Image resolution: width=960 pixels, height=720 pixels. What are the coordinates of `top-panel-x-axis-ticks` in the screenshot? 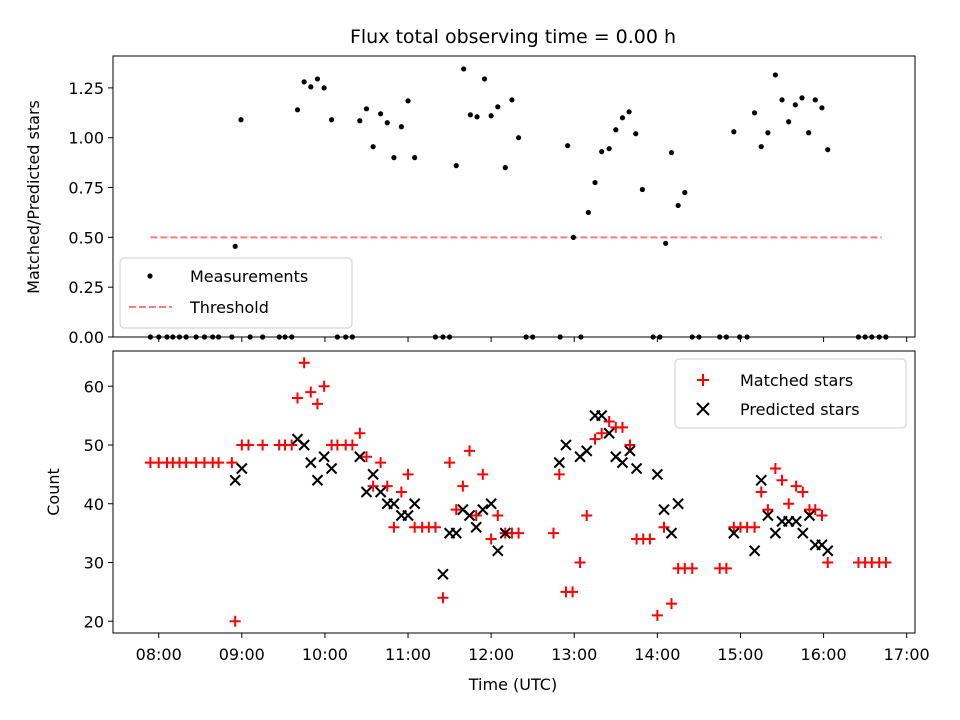 It's located at (533, 339).